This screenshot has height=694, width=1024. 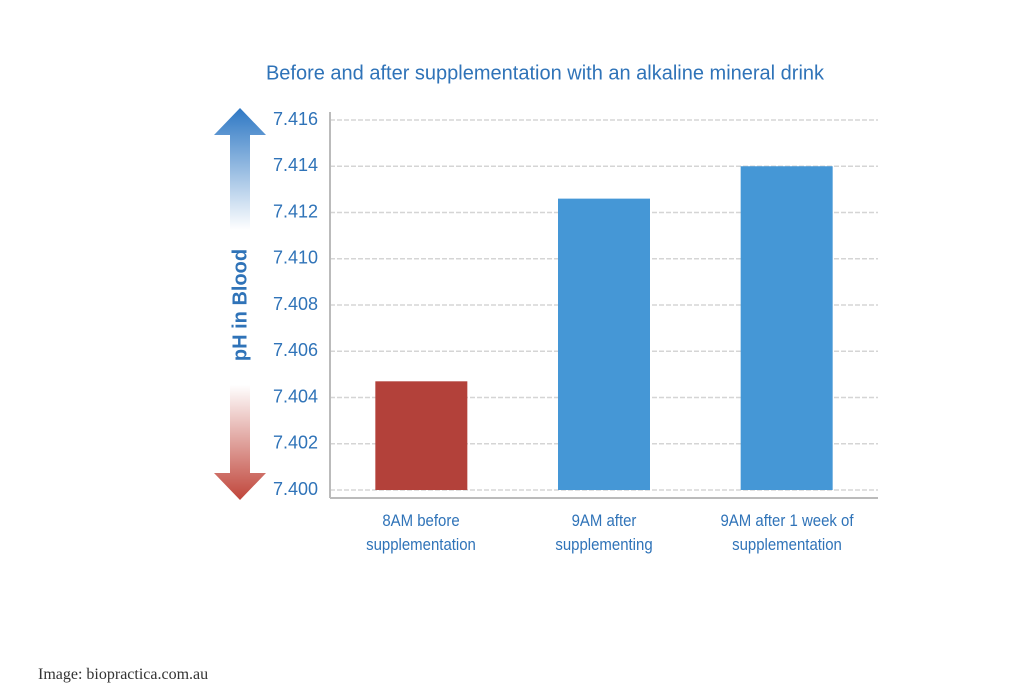 I want to click on y-tick-label: 7.408, so click(x=295, y=304).